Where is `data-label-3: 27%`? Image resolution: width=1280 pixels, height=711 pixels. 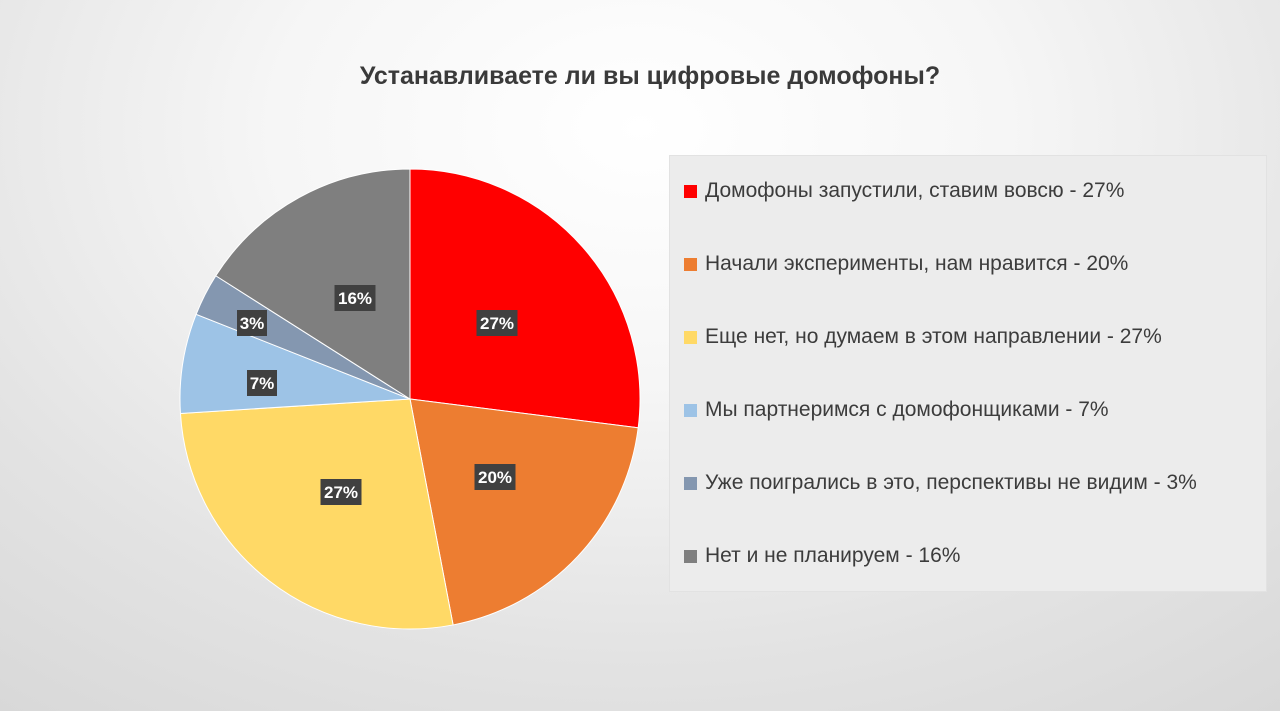 data-label-3: 27% is located at coordinates (341, 492).